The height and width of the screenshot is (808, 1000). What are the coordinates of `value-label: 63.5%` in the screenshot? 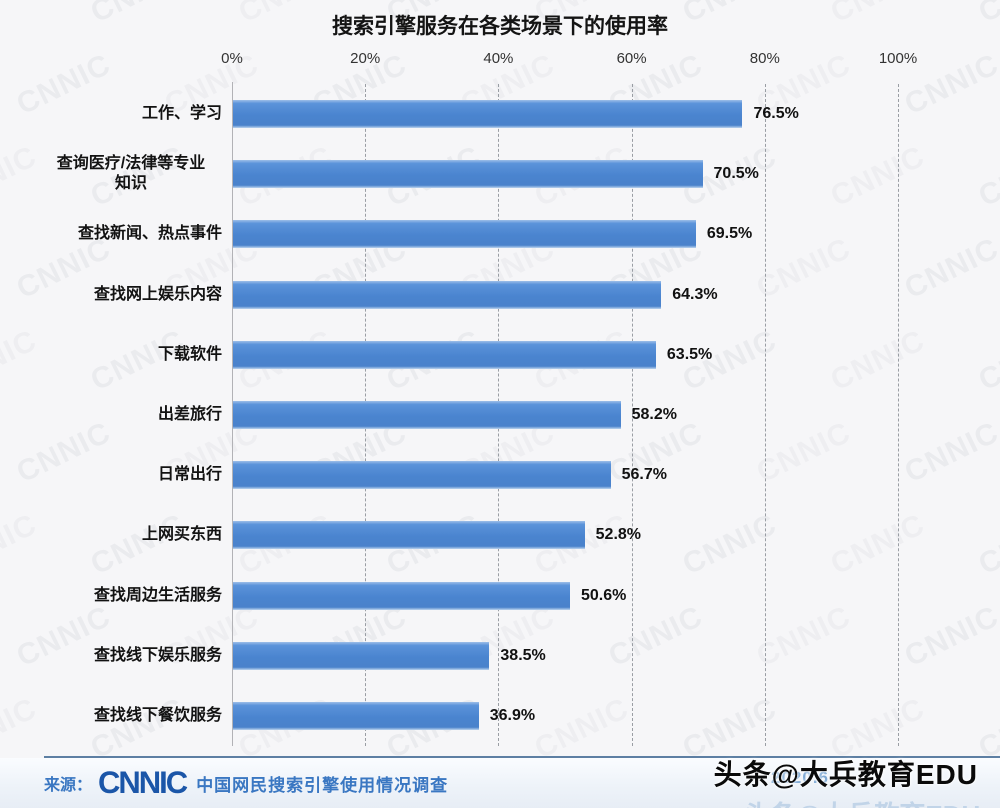 It's located at (689, 354).